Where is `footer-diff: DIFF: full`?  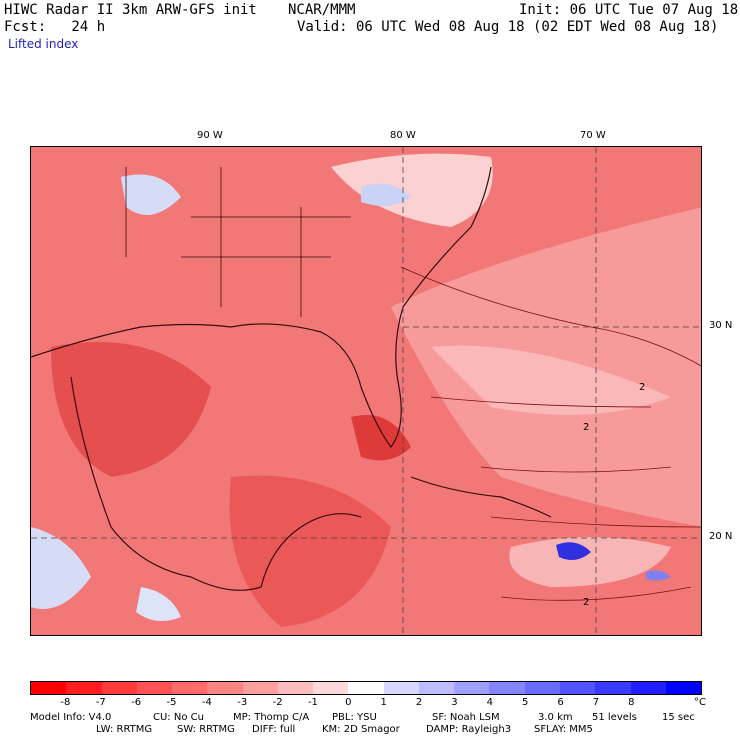 footer-diff: DIFF: full is located at coordinates (274, 729).